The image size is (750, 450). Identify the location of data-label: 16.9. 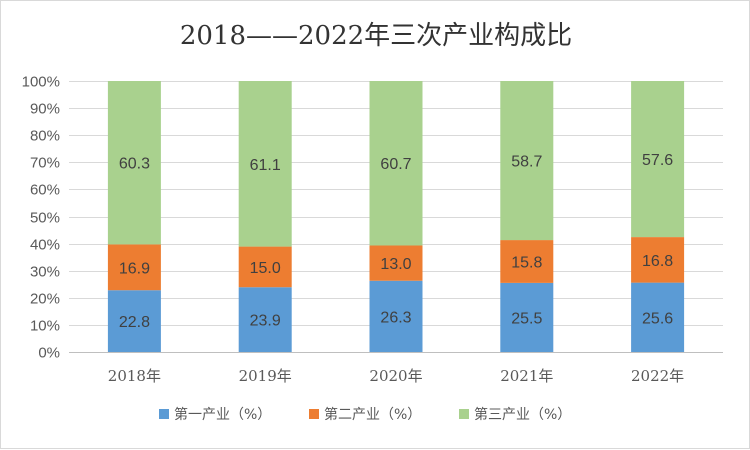
(134, 268).